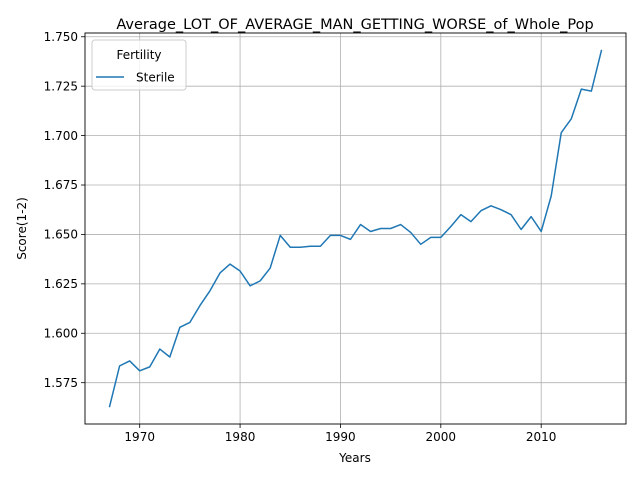 This screenshot has height=480, width=640. What do you see at coordinates (22, 228) in the screenshot?
I see `y-axis-label: Score(1-2)` at bounding box center [22, 228].